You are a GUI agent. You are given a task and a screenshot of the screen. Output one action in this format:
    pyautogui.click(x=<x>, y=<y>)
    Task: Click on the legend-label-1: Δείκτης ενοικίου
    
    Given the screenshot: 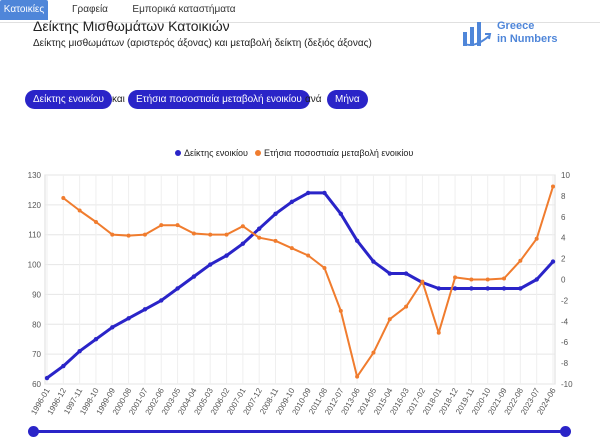 What is the action you would take?
    pyautogui.click(x=216, y=153)
    